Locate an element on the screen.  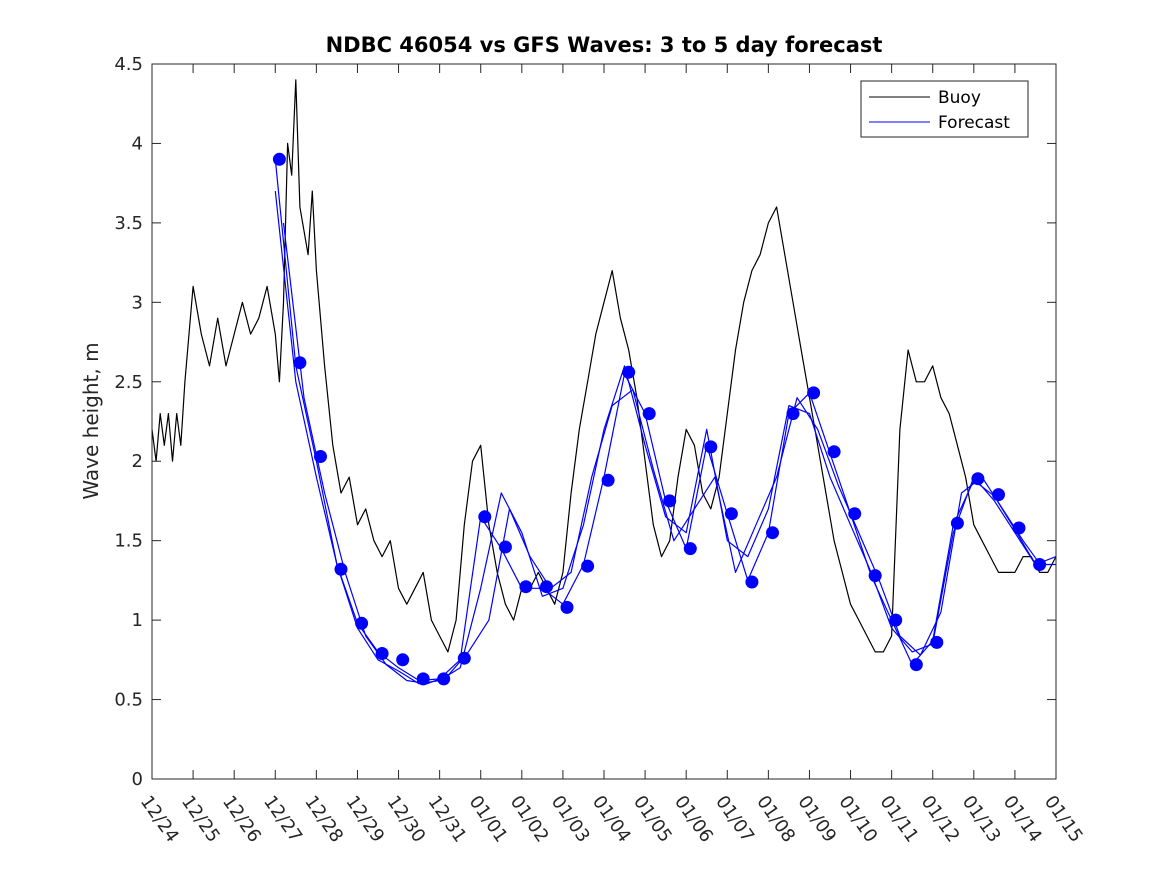
legend-label-forecast: Forecast is located at coordinates (974, 123).